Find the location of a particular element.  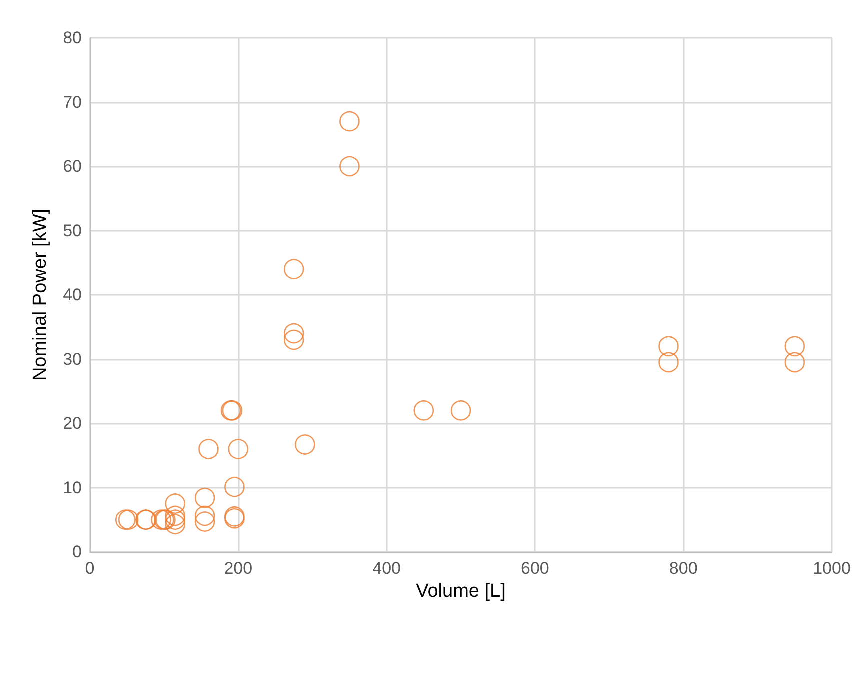

x-tick-label: 800 is located at coordinates (683, 568).